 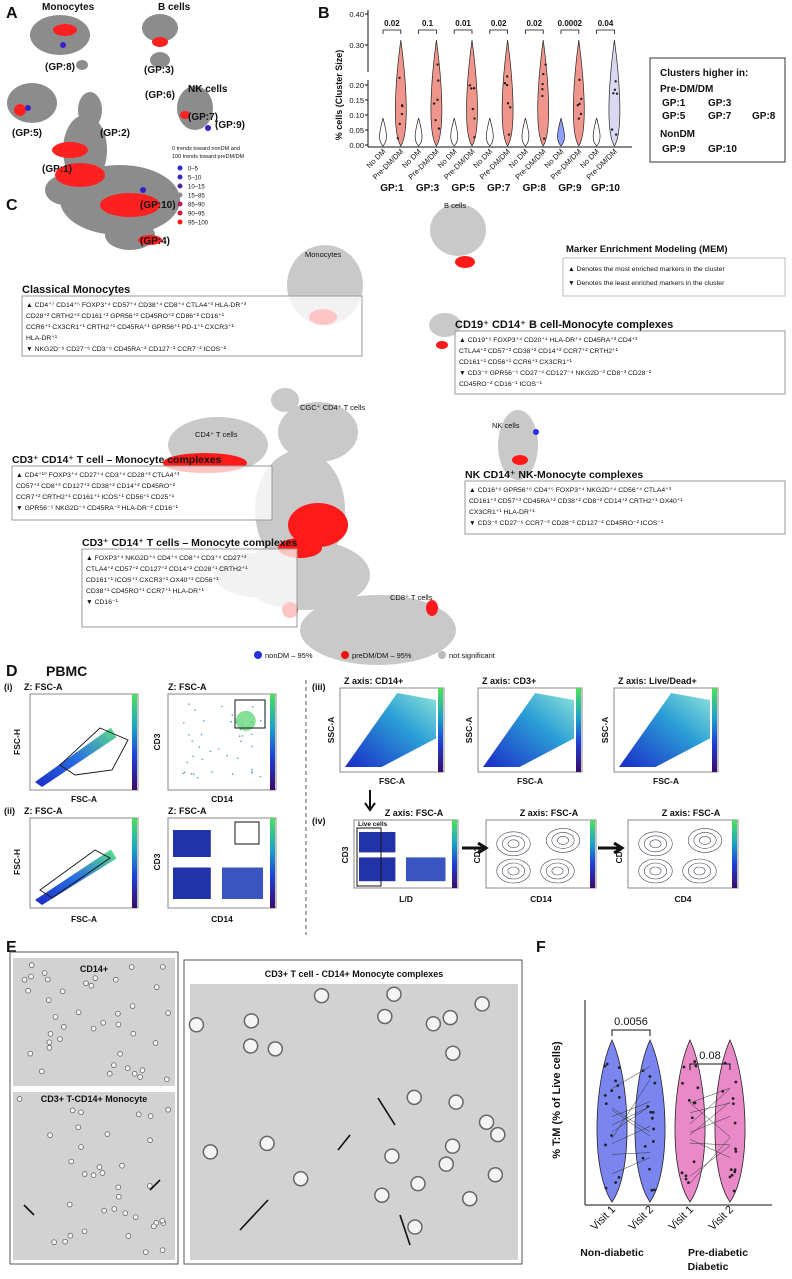 What do you see at coordinates (198, 224) in the screenshot?
I see `legend-item: 95–100` at bounding box center [198, 224].